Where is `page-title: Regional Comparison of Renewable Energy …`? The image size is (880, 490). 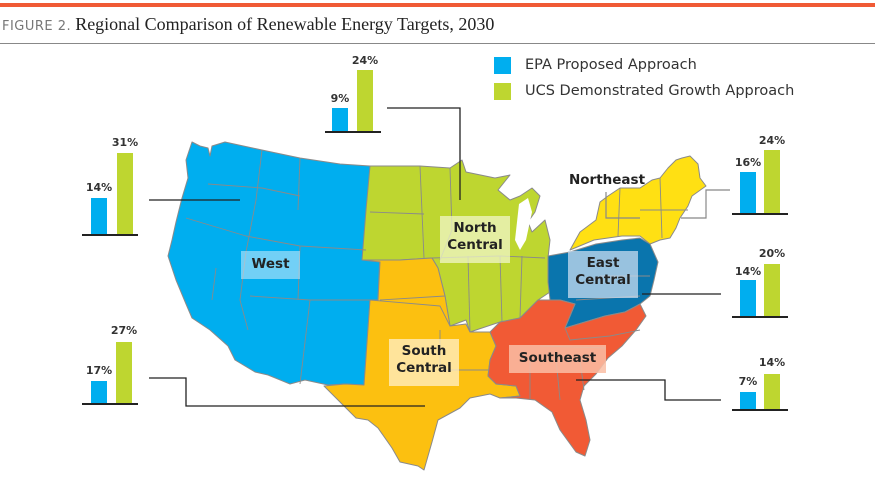
page-title: Regional Comparison of Renewable Energy … is located at coordinates (285, 24).